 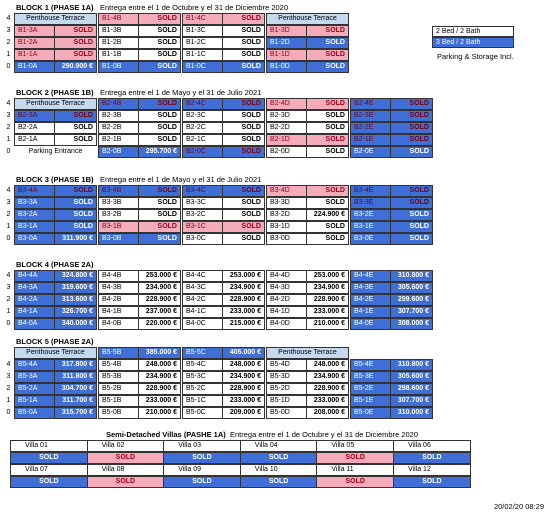 I want to click on unit-status: 313.600 €, so click(x=77, y=299).